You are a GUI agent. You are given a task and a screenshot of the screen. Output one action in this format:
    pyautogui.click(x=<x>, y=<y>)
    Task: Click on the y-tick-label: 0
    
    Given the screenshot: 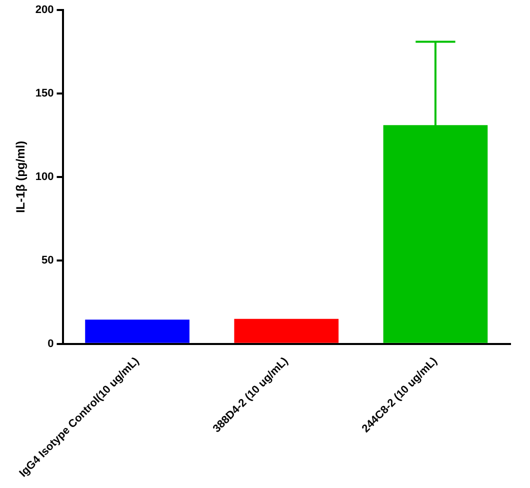 What is the action you would take?
    pyautogui.click(x=51, y=344)
    